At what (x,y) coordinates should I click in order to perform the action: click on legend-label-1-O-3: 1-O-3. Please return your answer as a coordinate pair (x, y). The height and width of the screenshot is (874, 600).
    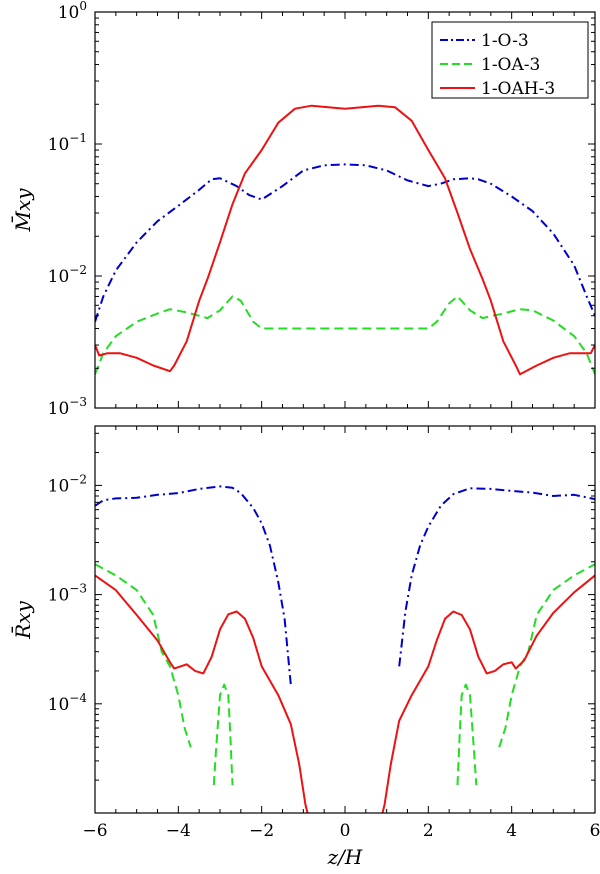
    Looking at the image, I should click on (505, 41).